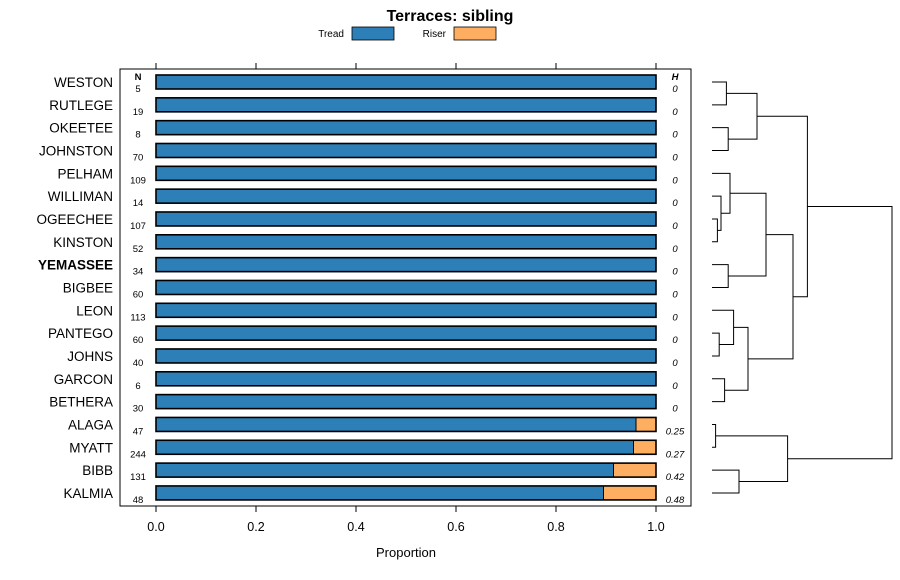 This screenshot has height=580, width=900. Describe the element at coordinates (675, 454) in the screenshot. I see `h-value: 0.27` at that location.